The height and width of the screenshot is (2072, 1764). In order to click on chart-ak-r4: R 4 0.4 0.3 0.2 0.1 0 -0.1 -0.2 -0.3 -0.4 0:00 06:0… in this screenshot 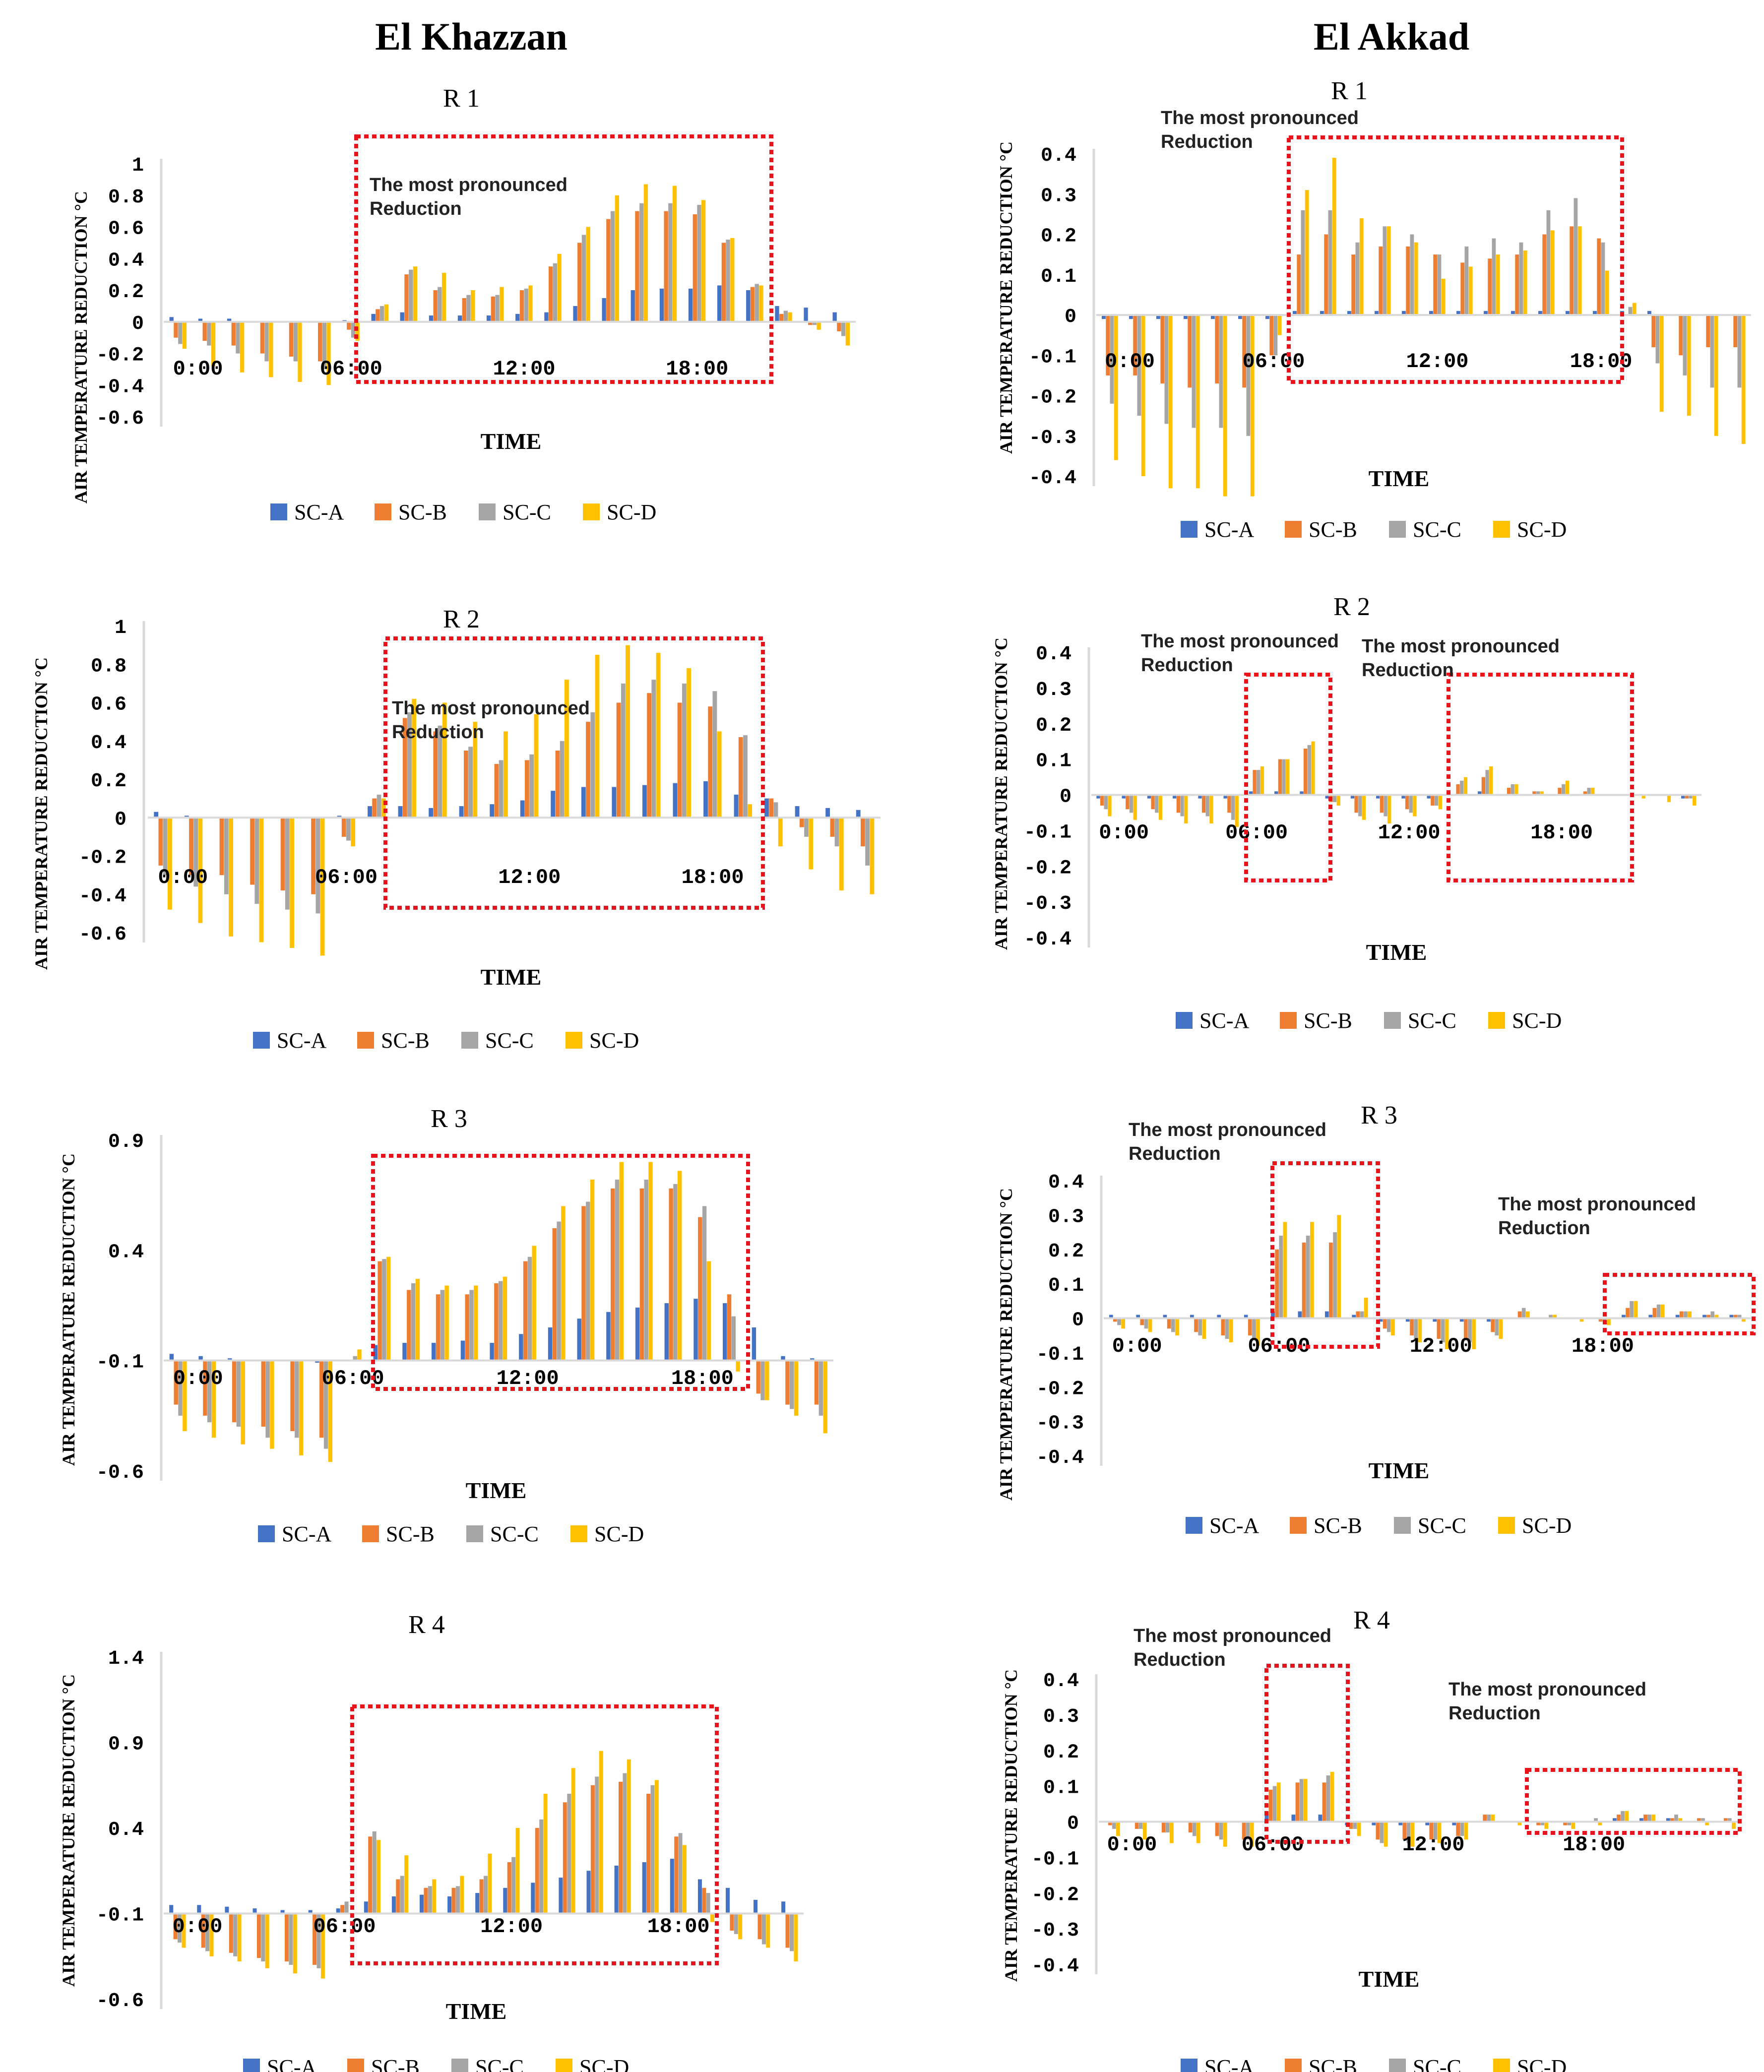, I will do `click(1371, 1839)`.